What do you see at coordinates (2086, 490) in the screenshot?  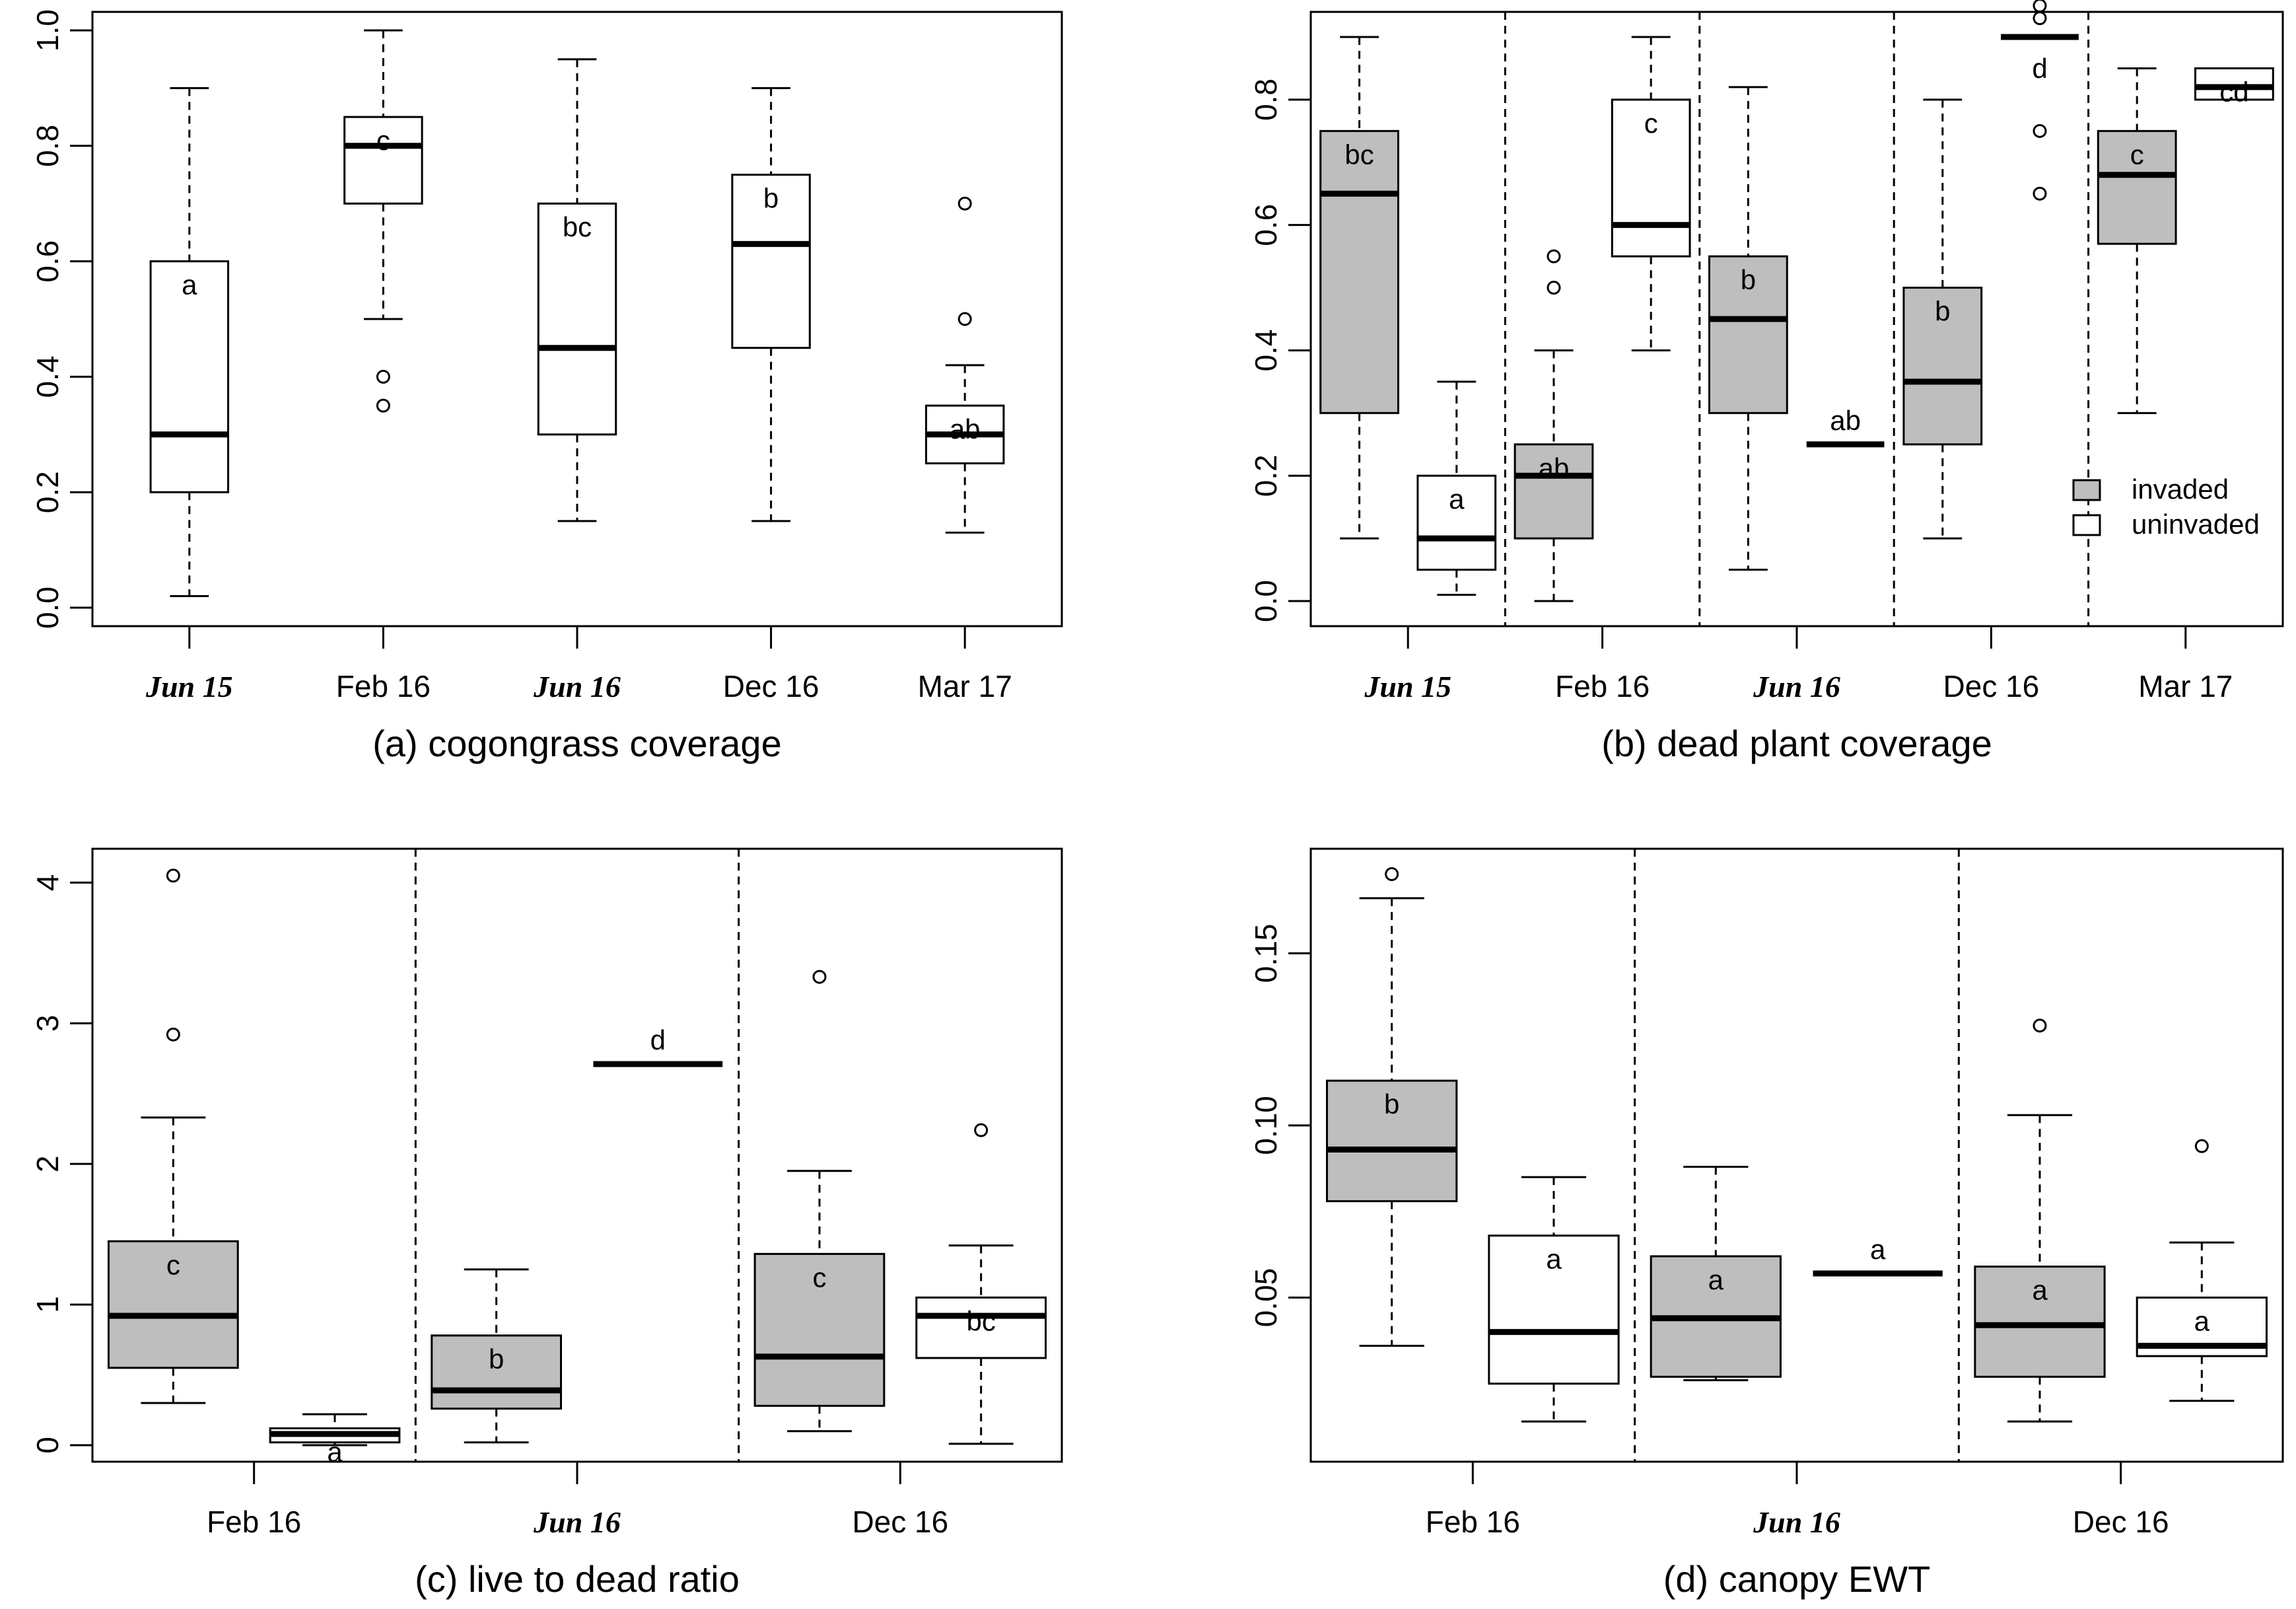 I see `legend-swatch-invaded` at bounding box center [2086, 490].